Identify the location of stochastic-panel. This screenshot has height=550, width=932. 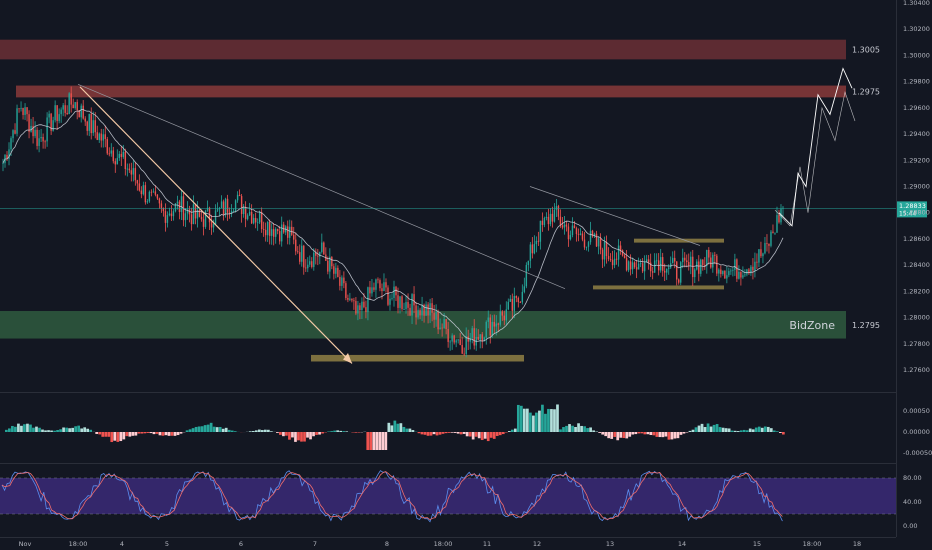
(448, 496).